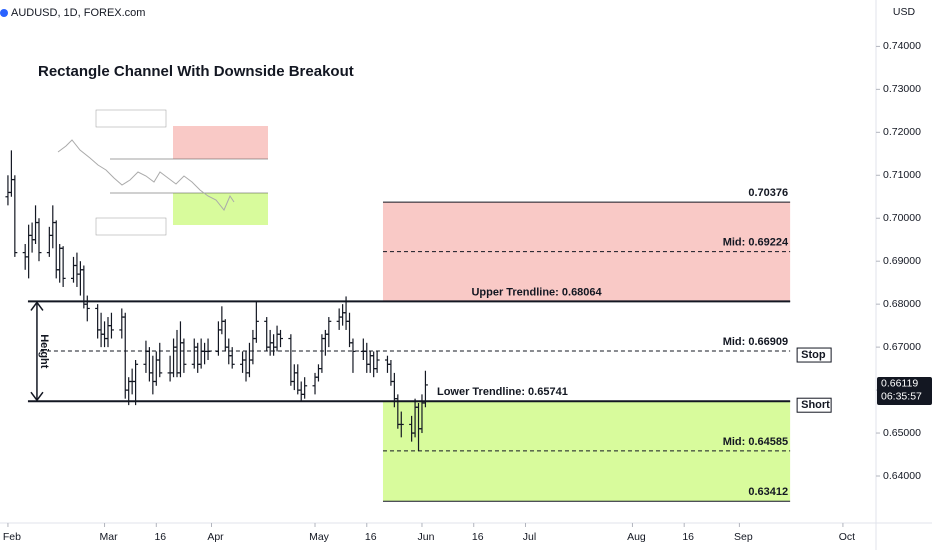  Describe the element at coordinates (902, 433) in the screenshot. I see `y-tick-label: 0.65000` at that location.